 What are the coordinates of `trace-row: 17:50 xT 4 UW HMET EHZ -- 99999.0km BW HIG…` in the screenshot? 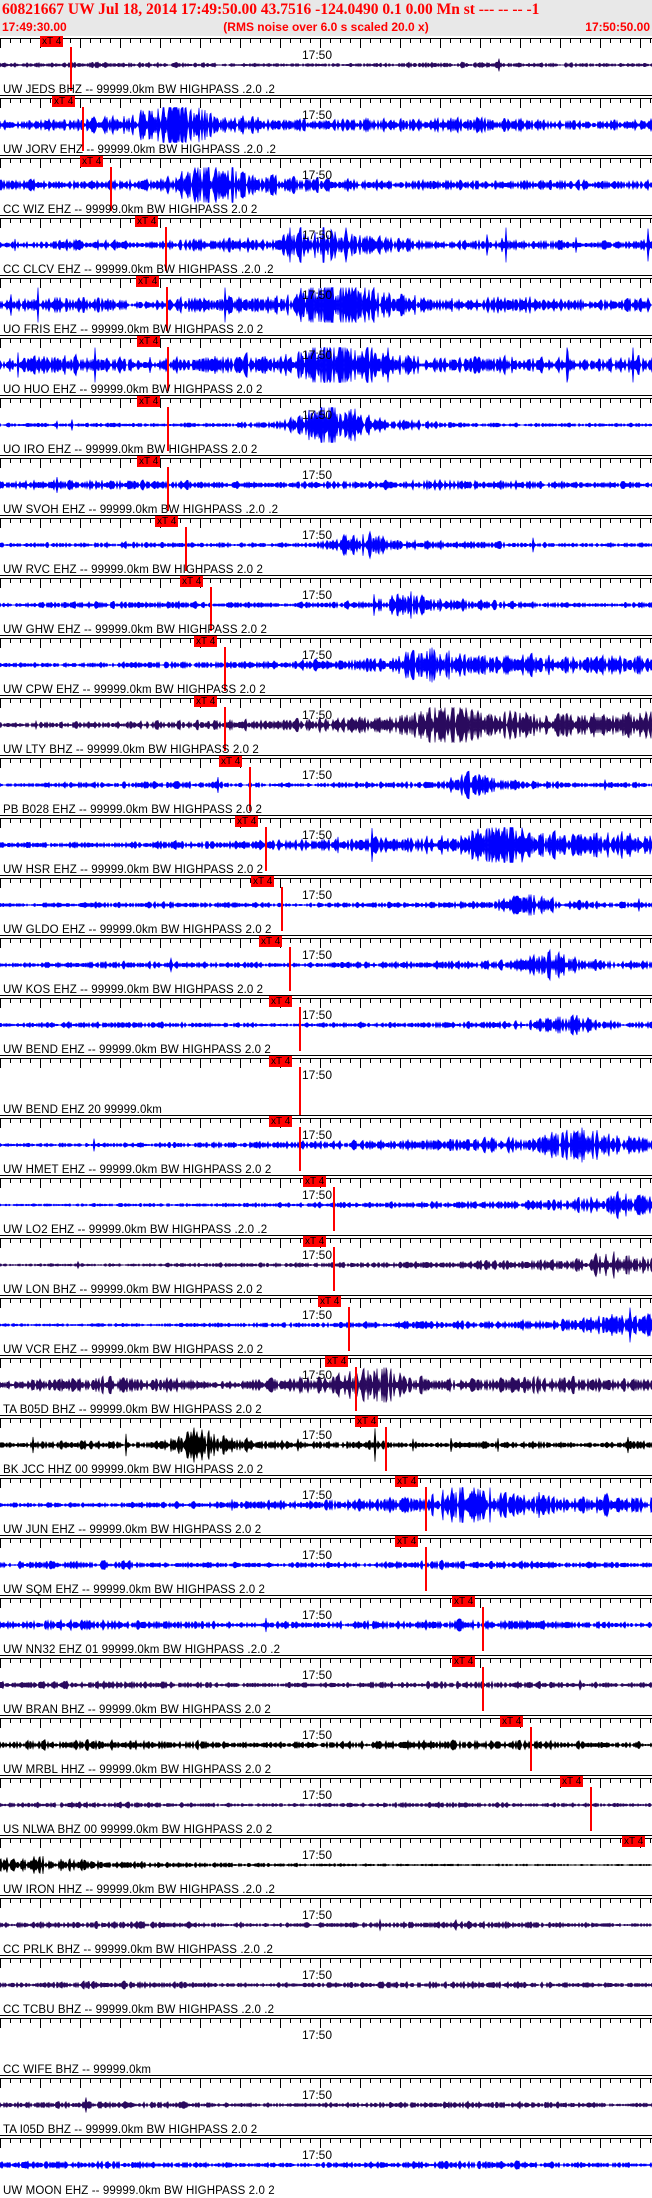 It's located at (326, 1146).